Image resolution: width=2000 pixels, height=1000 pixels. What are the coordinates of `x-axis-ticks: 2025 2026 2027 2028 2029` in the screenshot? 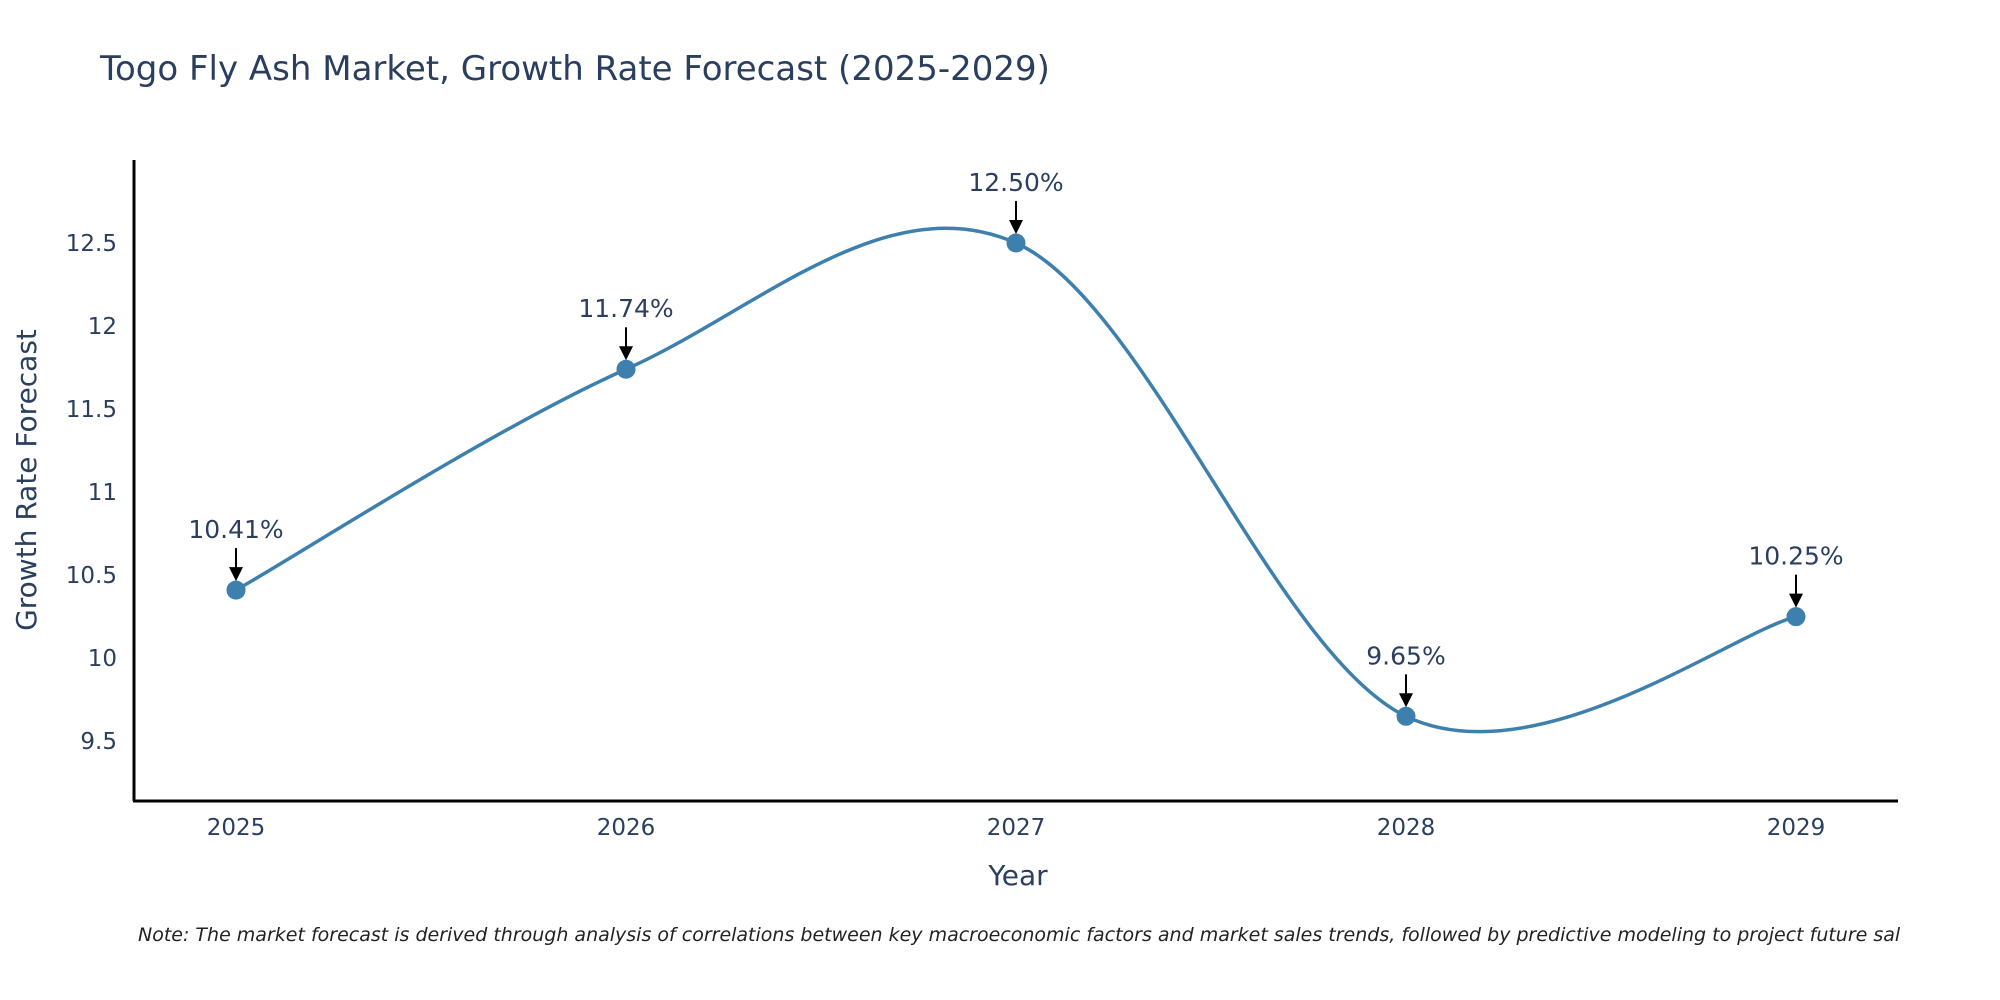 It's located at (1016, 828).